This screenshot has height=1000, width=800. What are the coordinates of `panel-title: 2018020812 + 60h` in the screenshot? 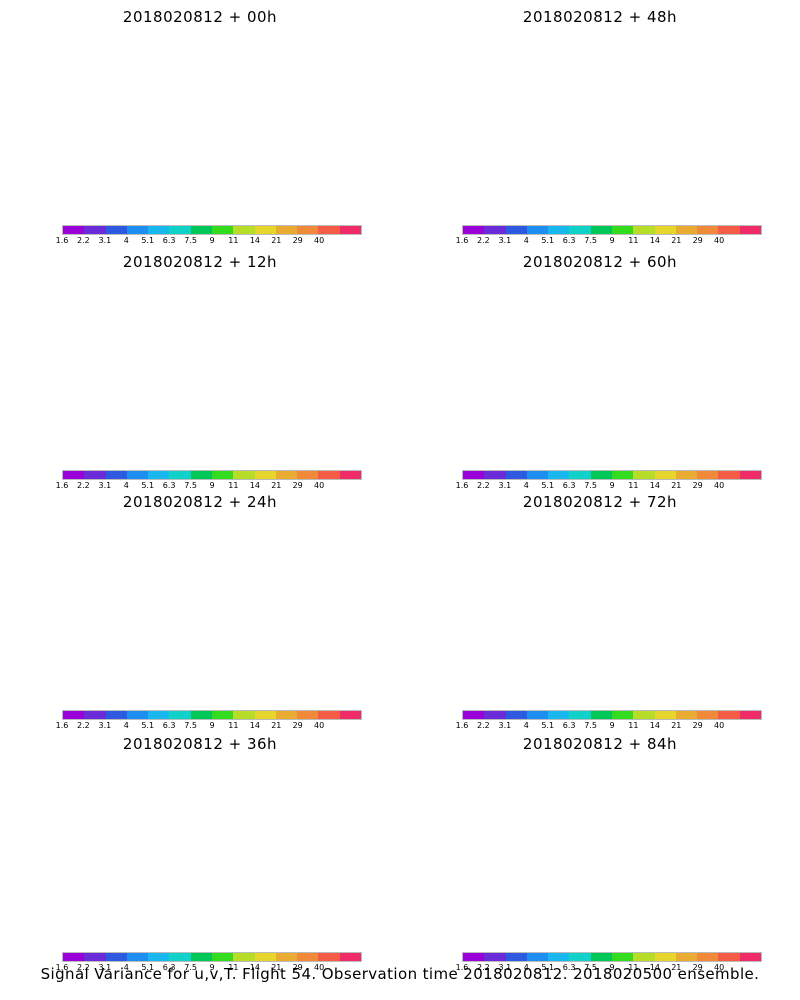 It's located at (600, 262).